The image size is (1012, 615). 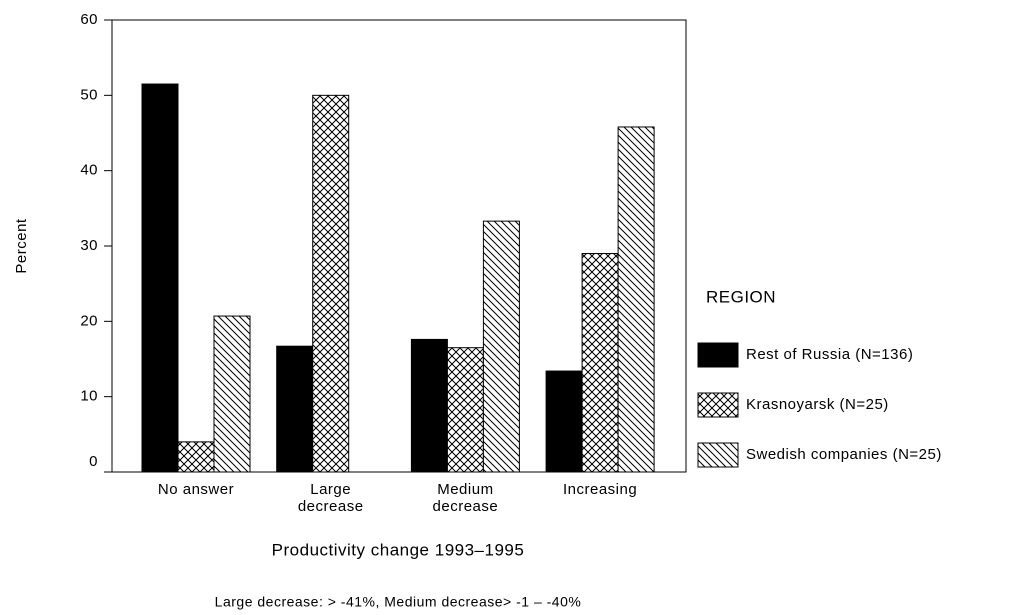 I want to click on y-tick-label: 40, so click(x=89, y=170).